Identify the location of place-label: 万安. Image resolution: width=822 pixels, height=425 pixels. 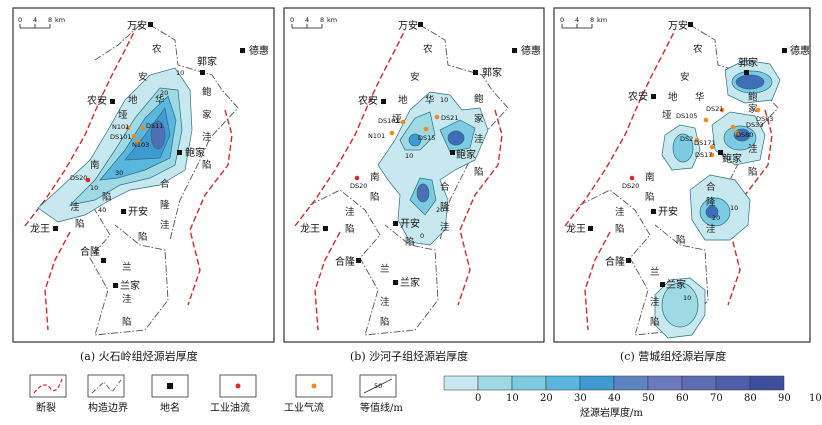
(137, 25).